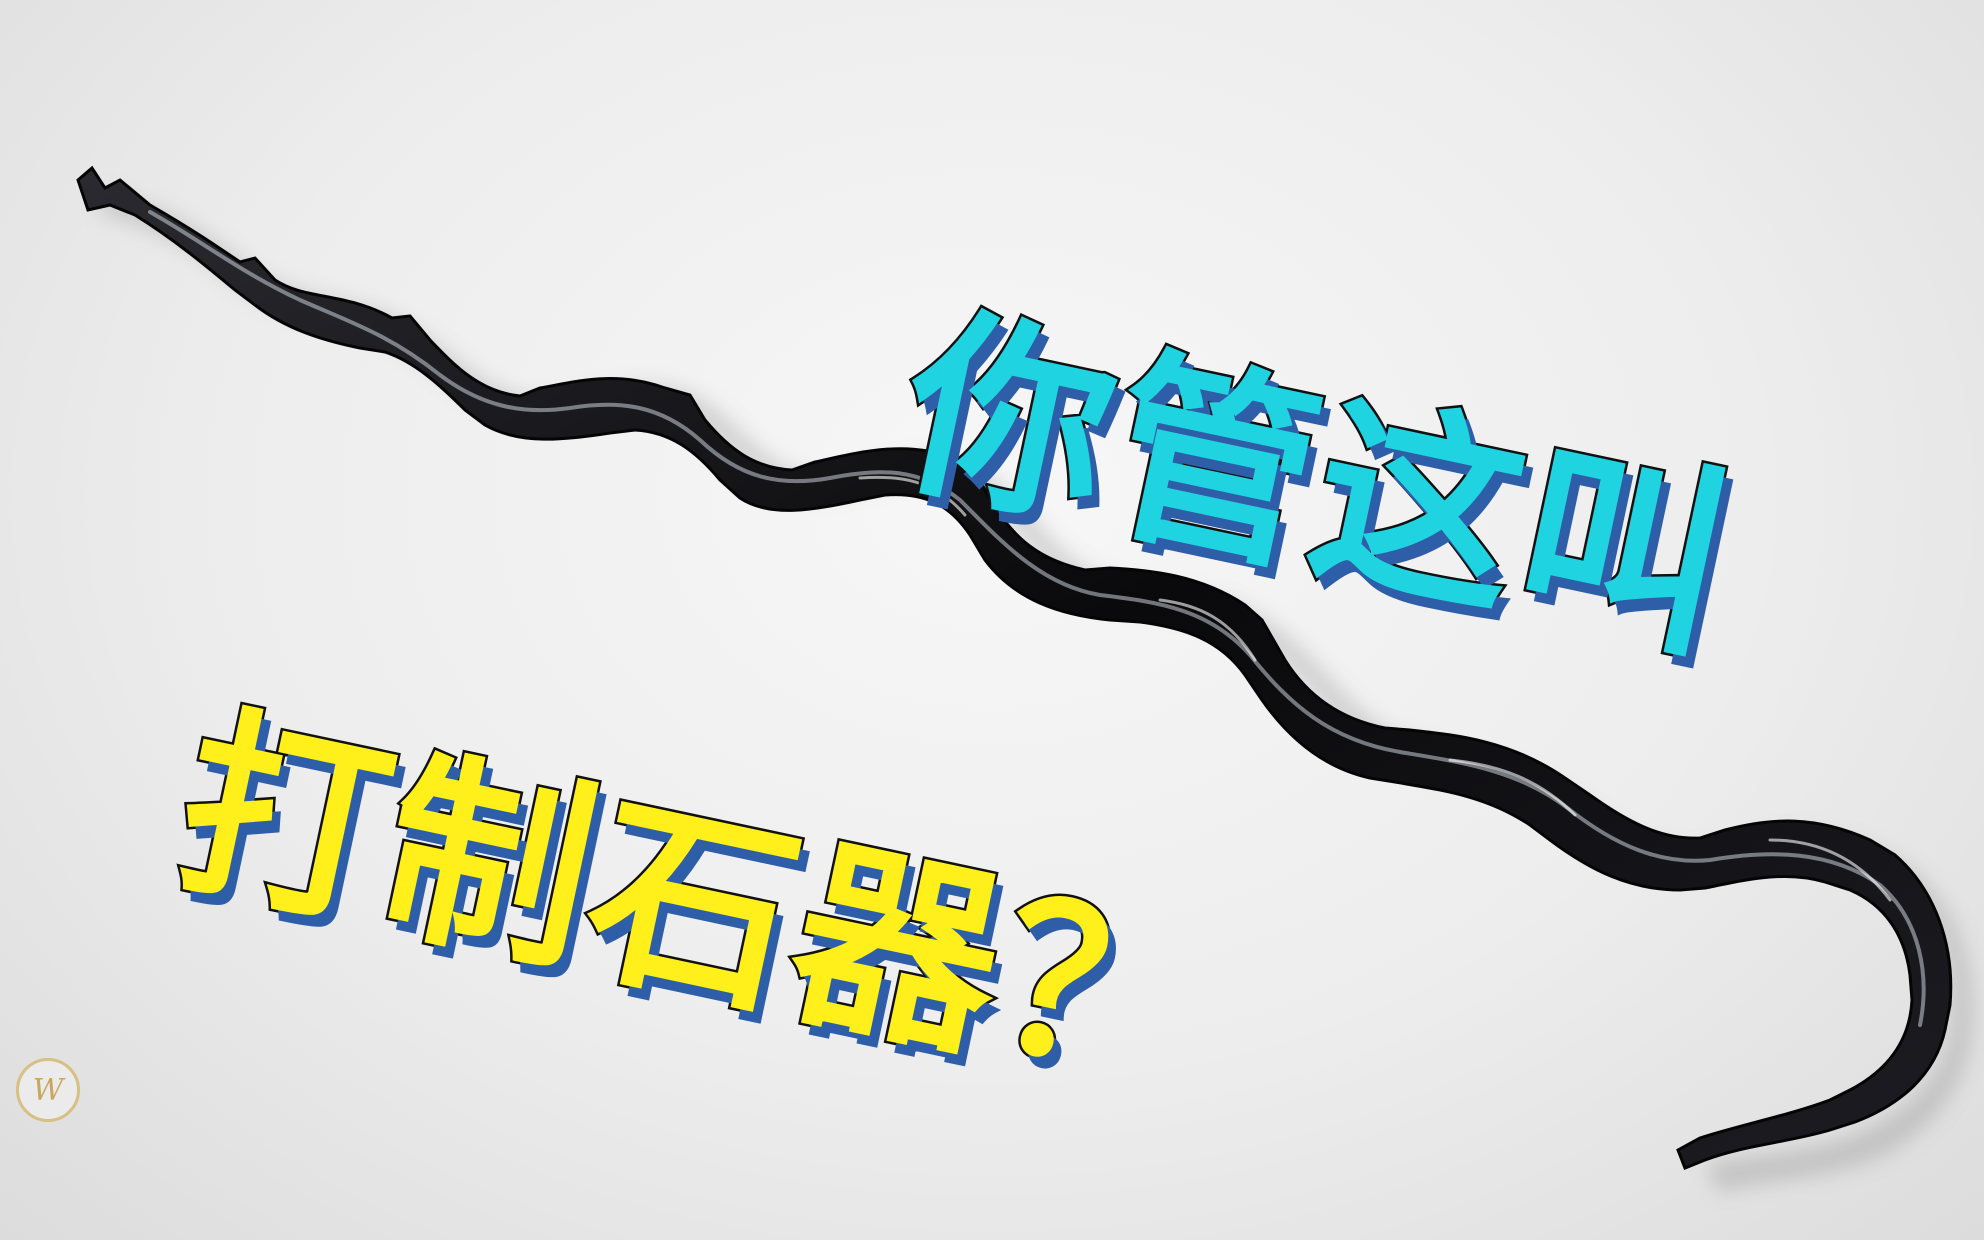 Image resolution: width=1984 pixels, height=1240 pixels. I want to click on watermark-letter: W, so click(48, 1090).